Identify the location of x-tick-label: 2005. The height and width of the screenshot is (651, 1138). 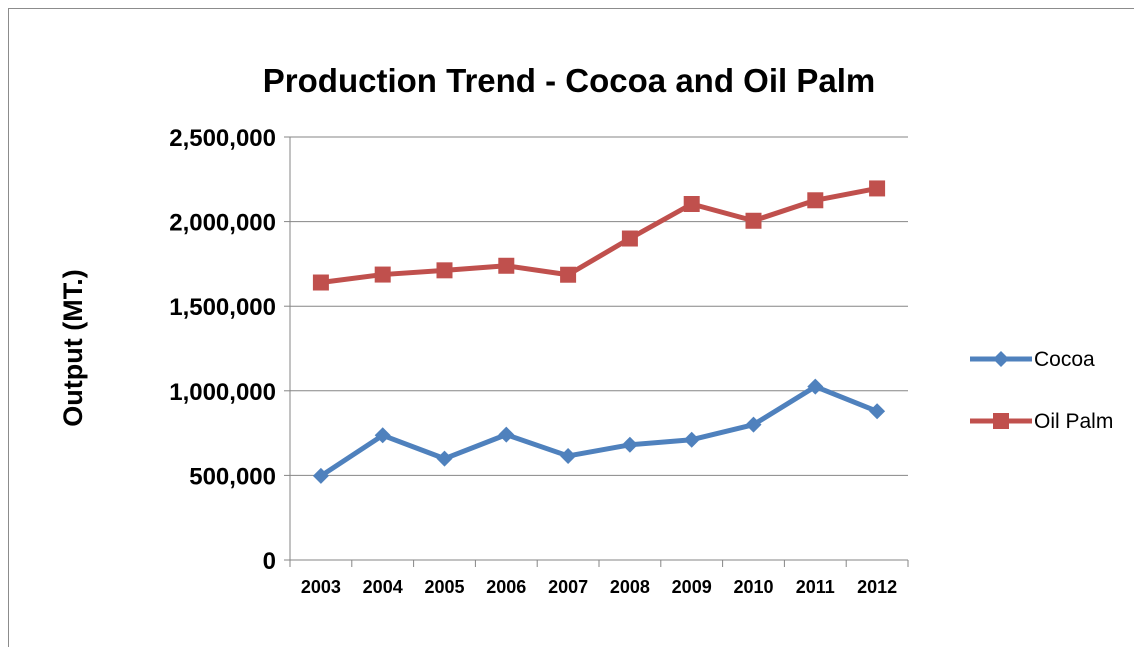
(444, 587).